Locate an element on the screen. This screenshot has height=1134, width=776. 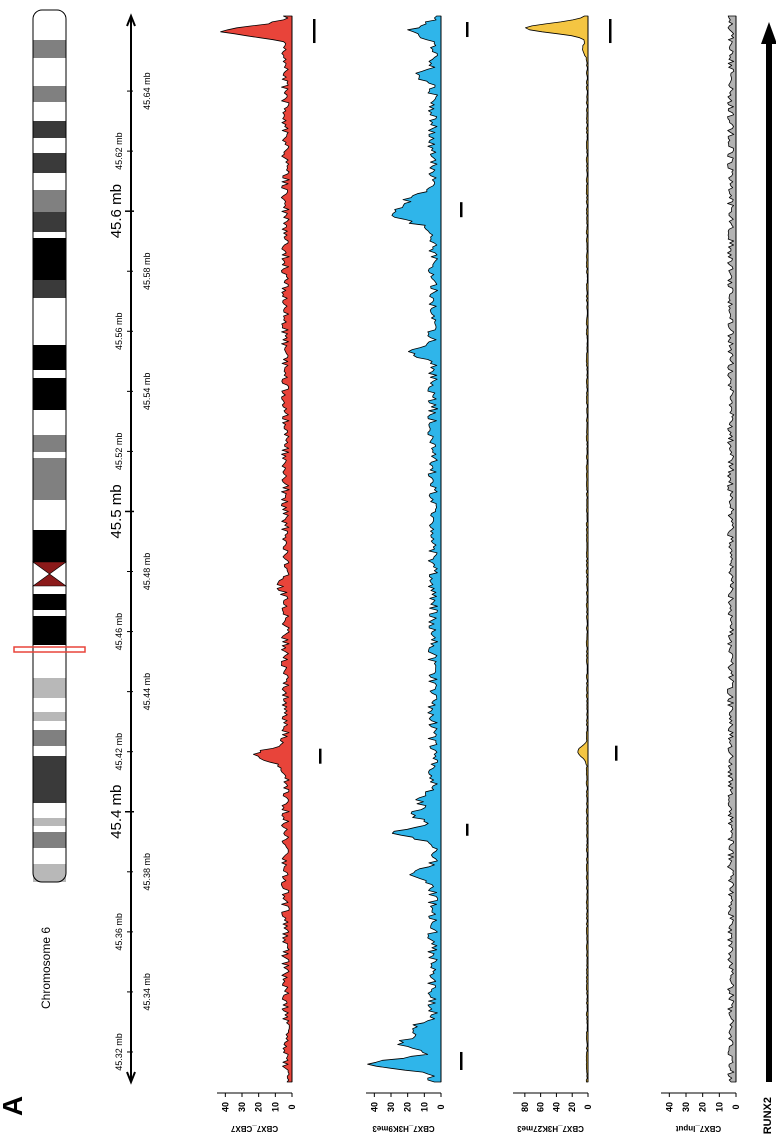
track-name: CBX7_H3K9me3 is located at coordinates (403, 1128).